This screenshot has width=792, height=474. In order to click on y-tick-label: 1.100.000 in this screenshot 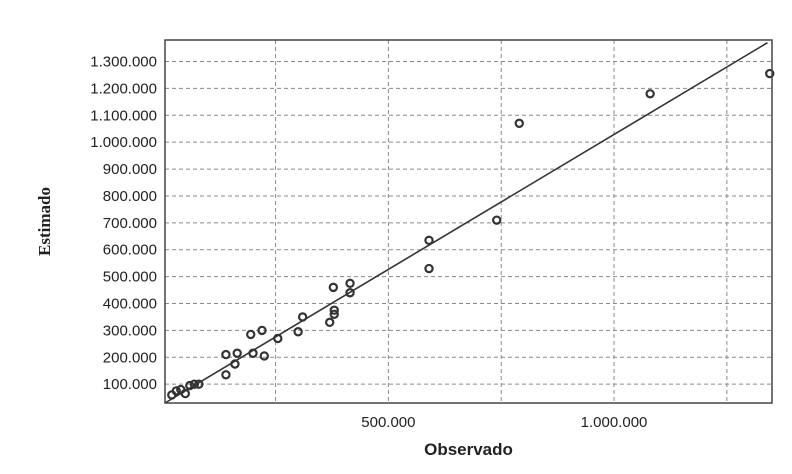, I will do `click(123, 115)`.